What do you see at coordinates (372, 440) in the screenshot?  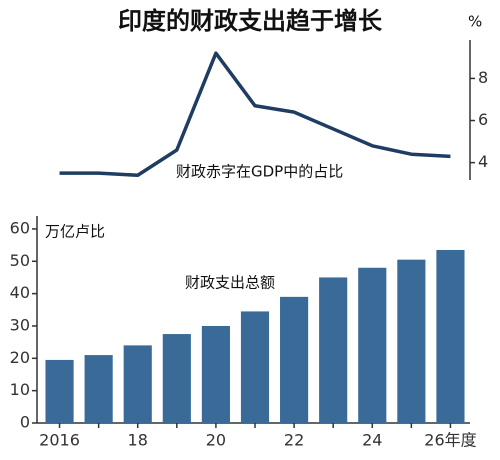 I see `x-tick-label: 24` at bounding box center [372, 440].